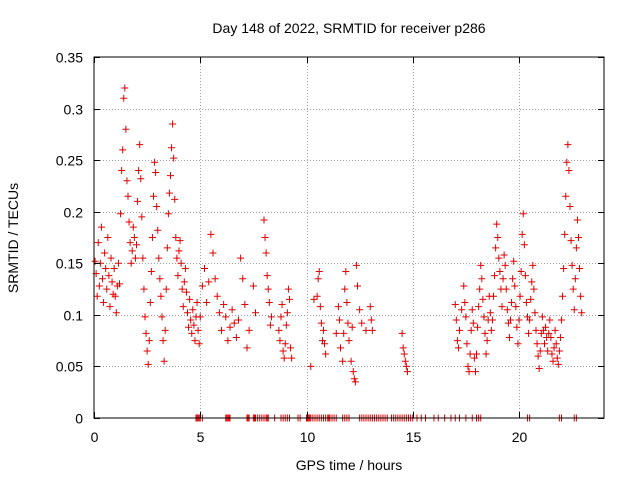 The image size is (640, 480). I want to click on x-tick-label: 5, so click(201, 437).